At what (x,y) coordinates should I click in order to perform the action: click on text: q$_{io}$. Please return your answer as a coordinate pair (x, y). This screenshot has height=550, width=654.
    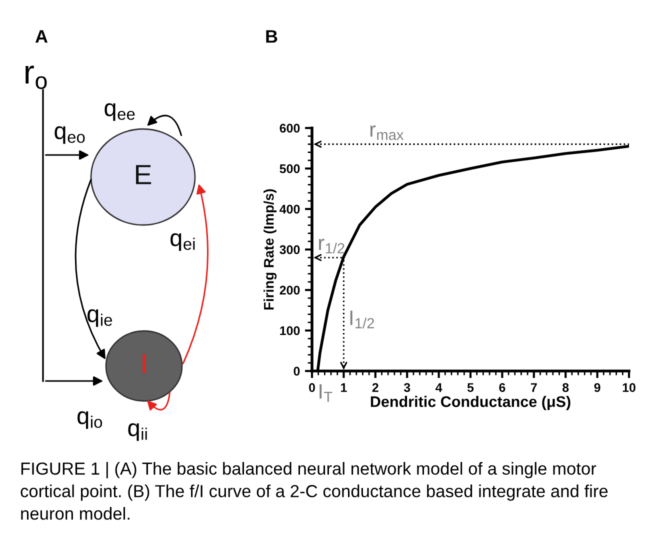
    Looking at the image, I should click on (90, 420).